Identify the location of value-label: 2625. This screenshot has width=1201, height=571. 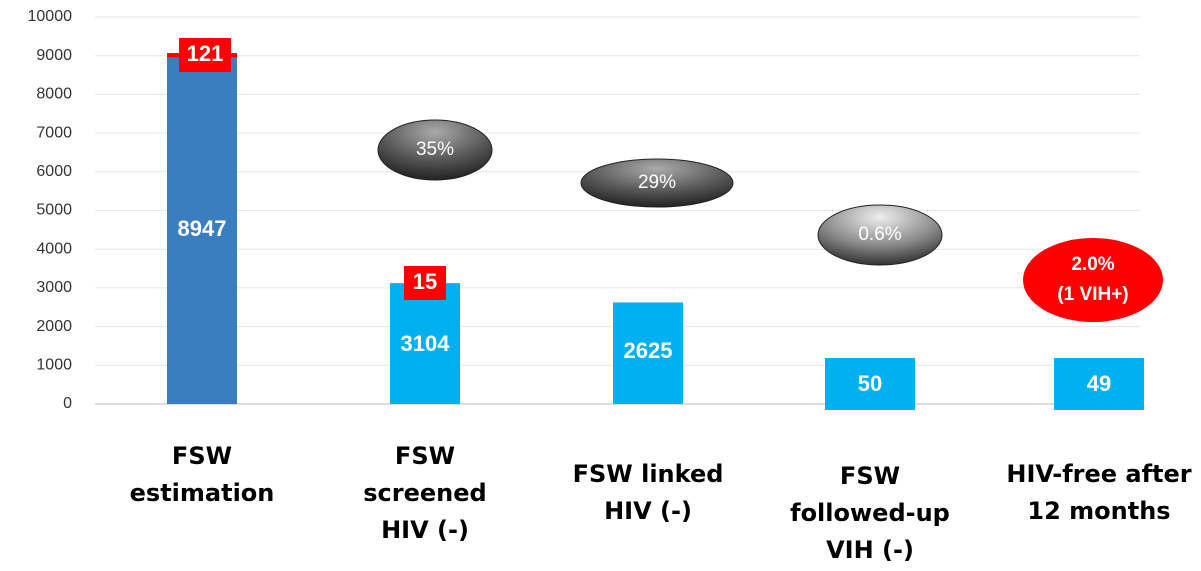
(648, 350).